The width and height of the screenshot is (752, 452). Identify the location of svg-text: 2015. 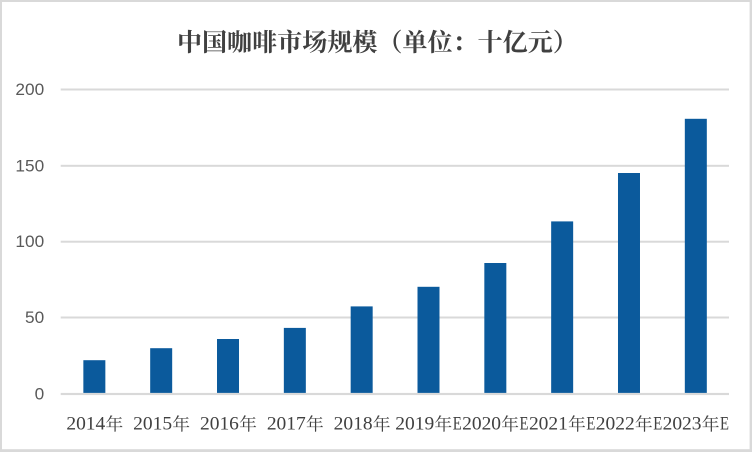
(152, 424).